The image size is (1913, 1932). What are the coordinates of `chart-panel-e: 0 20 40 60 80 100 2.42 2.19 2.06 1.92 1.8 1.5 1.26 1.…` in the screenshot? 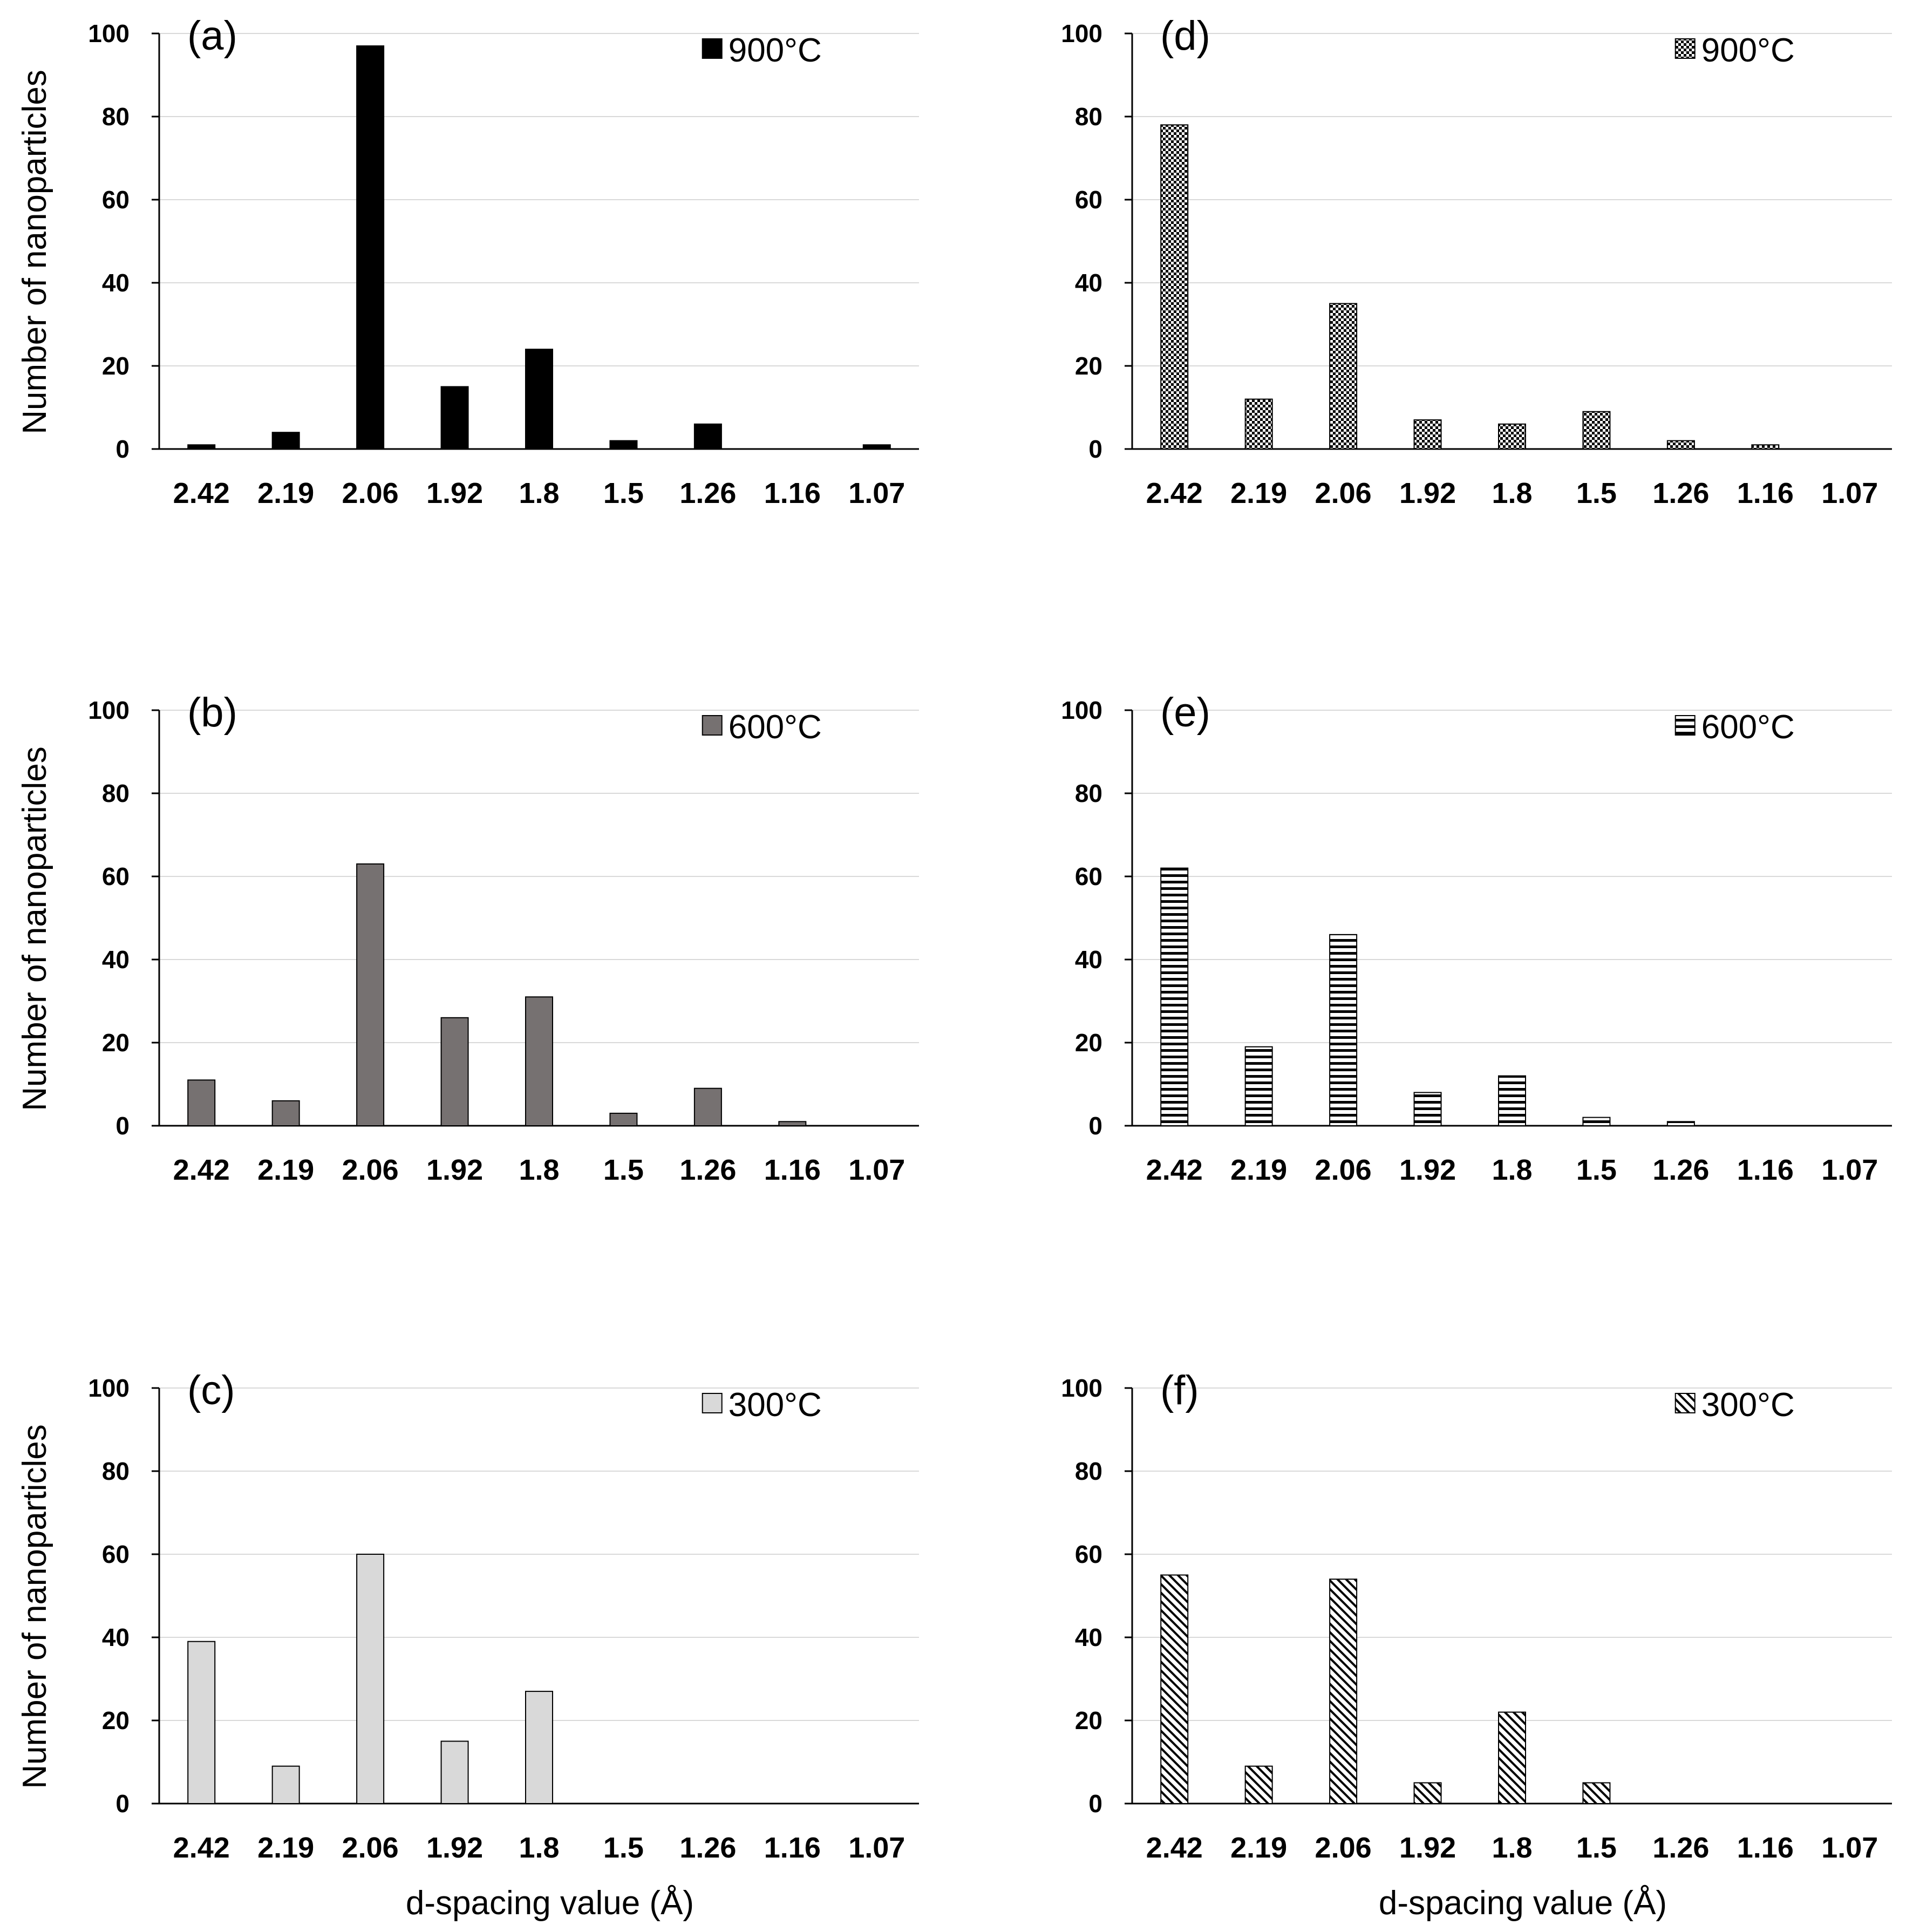 It's located at (1476, 938).